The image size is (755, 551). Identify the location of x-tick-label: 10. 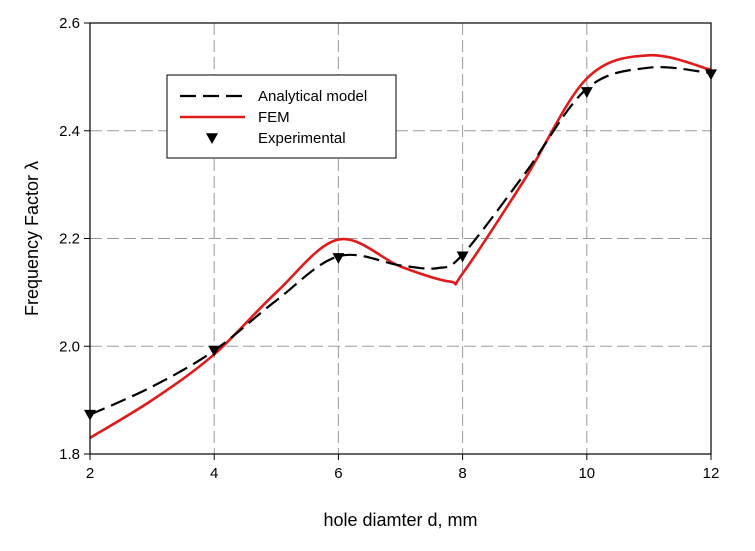
(586, 473).